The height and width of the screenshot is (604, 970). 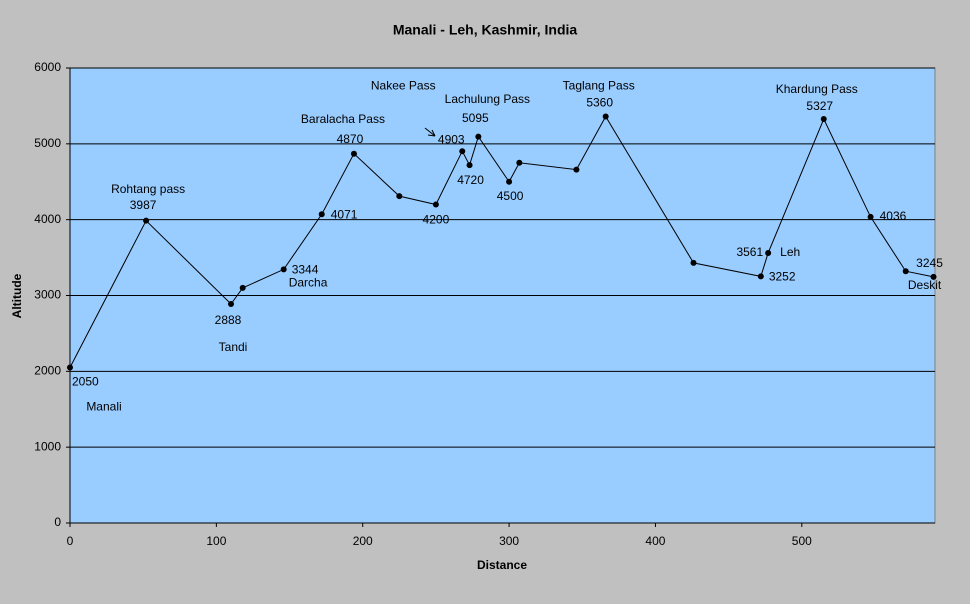 What do you see at coordinates (599, 86) in the screenshot?
I see `place-label: Taglang Pass` at bounding box center [599, 86].